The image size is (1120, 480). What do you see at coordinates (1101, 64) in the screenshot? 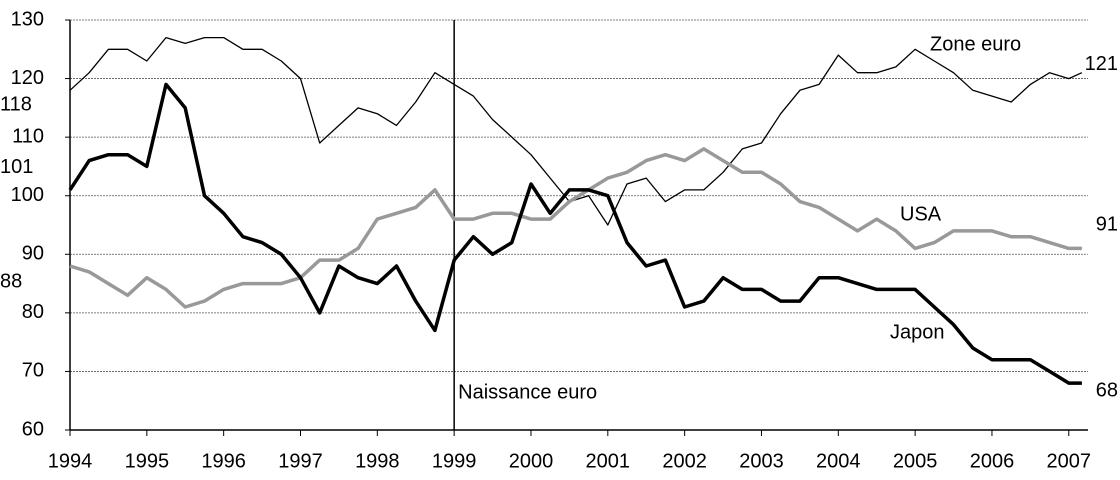
I see `end-label: 121` at bounding box center [1101, 64].